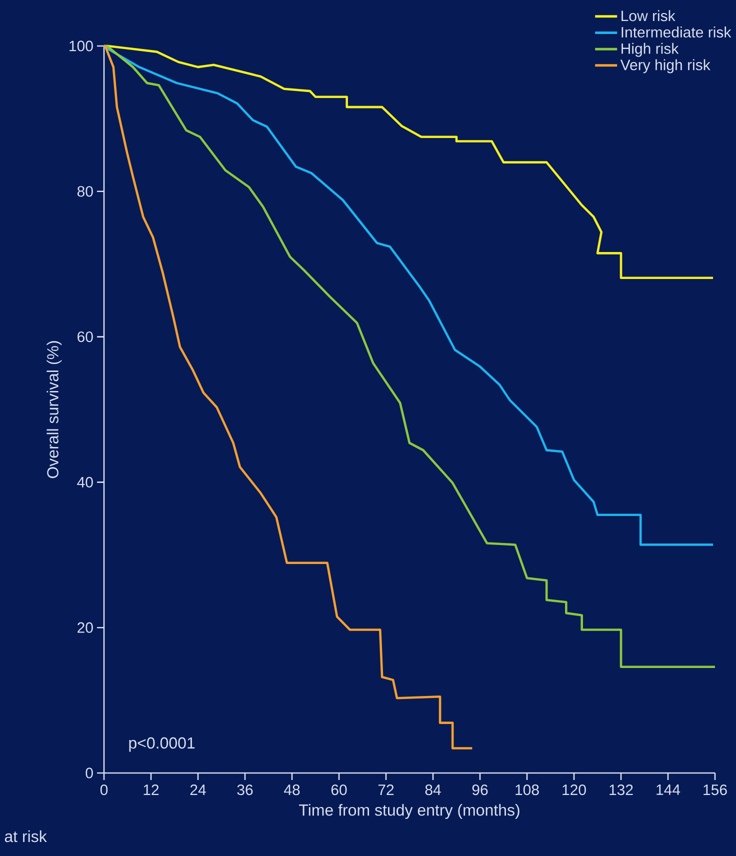 Image resolution: width=736 pixels, height=856 pixels. I want to click on x-tick-label: 156, so click(715, 790).